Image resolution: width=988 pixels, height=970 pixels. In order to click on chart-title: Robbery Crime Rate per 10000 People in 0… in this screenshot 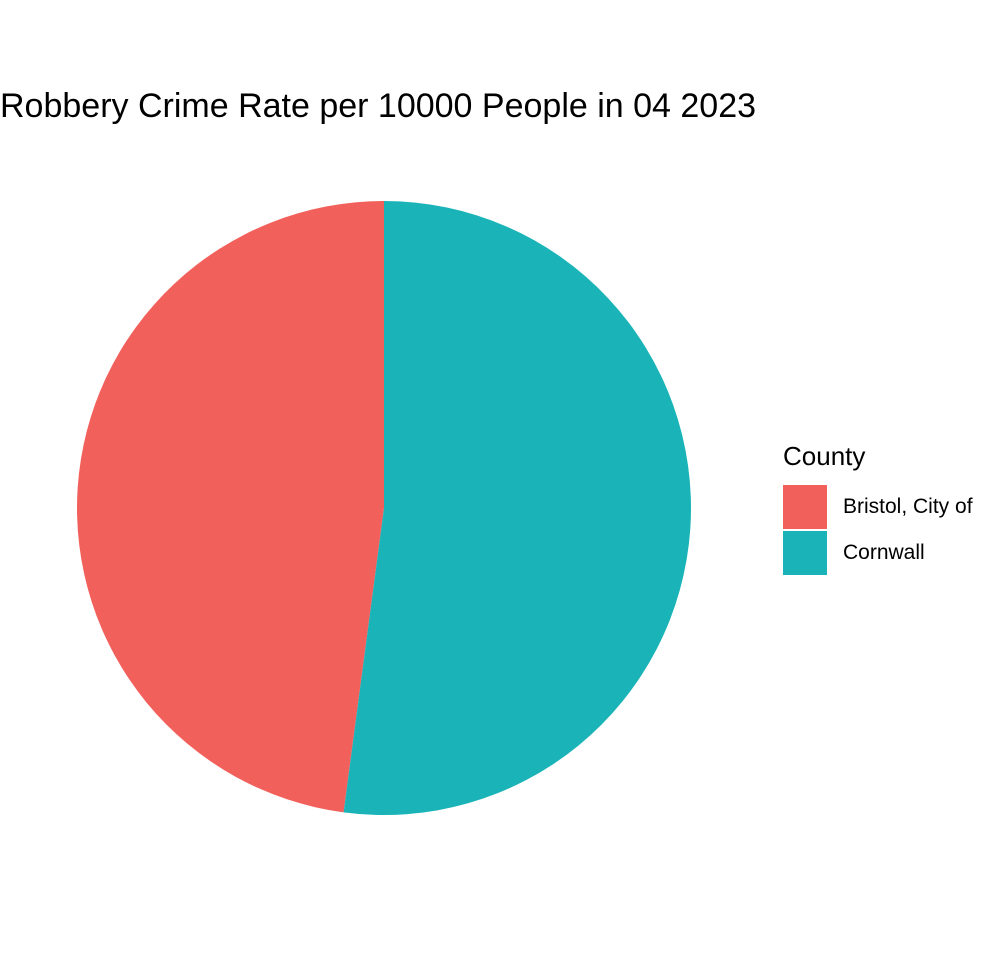, I will do `click(378, 106)`.